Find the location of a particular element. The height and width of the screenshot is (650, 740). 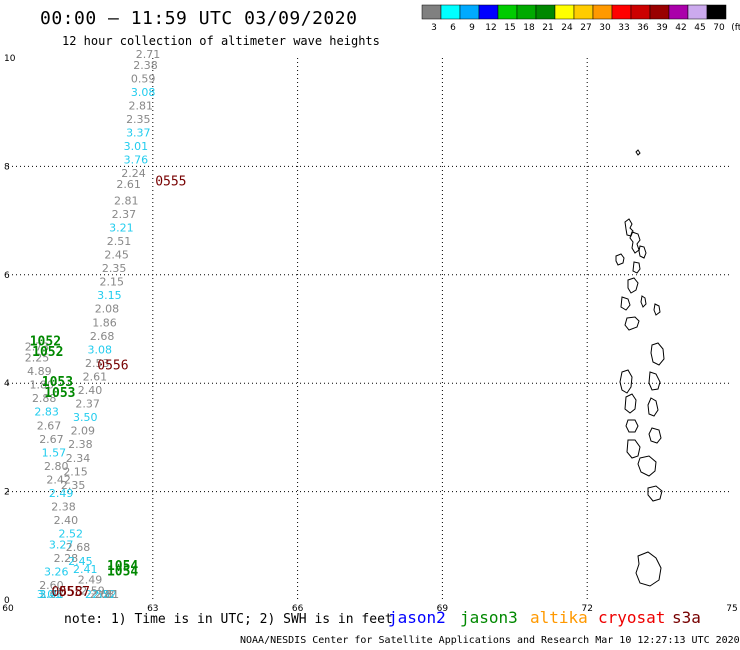

swh-label: 1.80 is located at coordinates (42, 385).